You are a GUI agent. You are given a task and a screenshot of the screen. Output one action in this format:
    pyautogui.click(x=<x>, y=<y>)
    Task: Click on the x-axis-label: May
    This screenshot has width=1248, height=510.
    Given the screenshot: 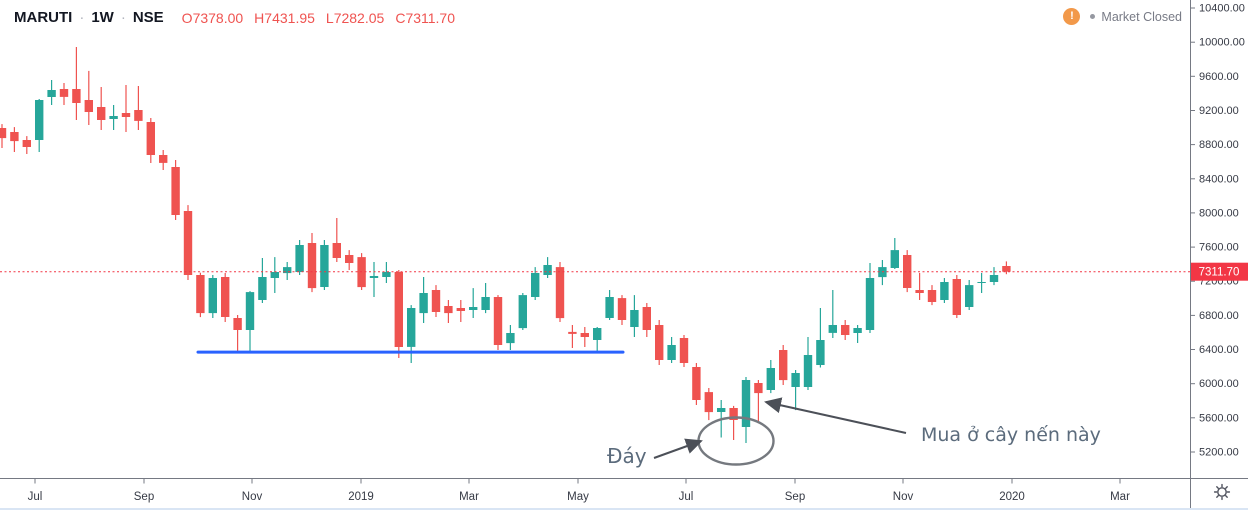 What is the action you would take?
    pyautogui.click(x=578, y=497)
    